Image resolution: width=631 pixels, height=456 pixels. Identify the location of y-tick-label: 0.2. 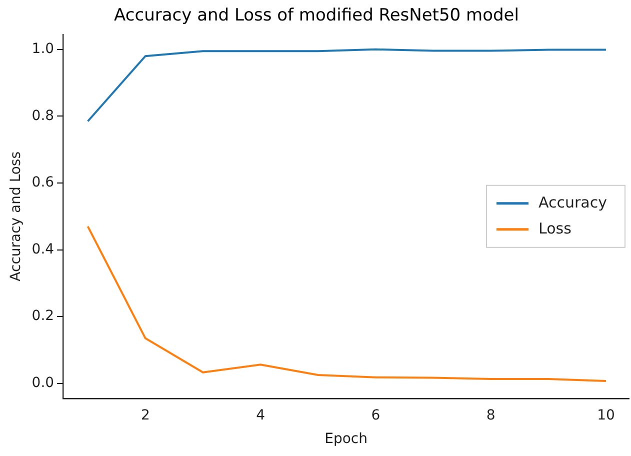
(43, 316).